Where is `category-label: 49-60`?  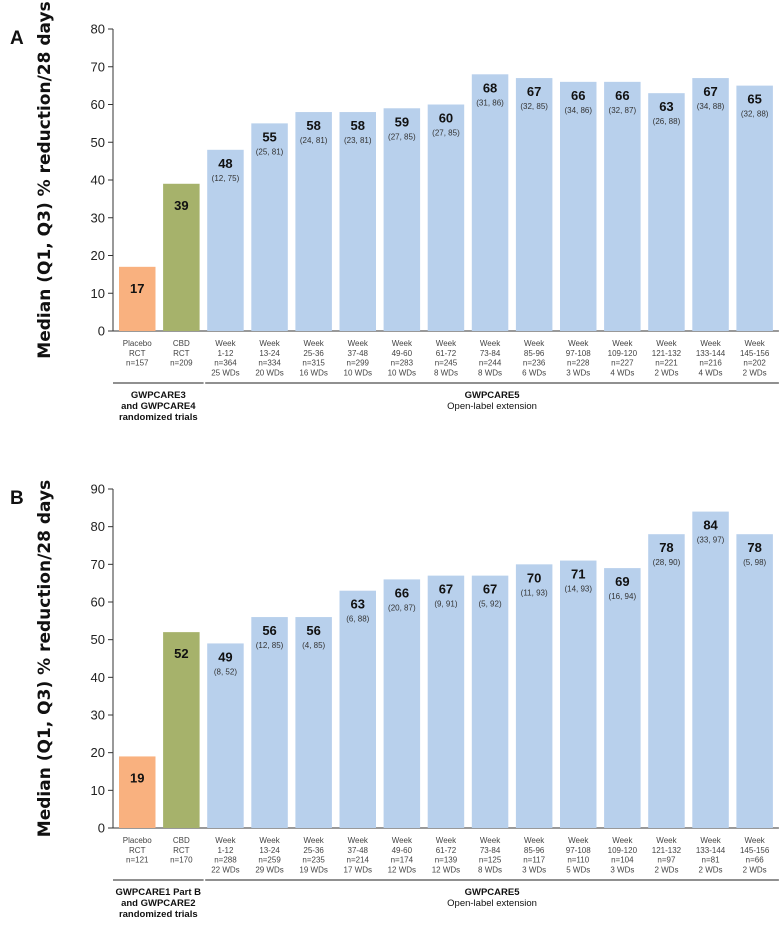
category-label: 49-60 is located at coordinates (402, 850).